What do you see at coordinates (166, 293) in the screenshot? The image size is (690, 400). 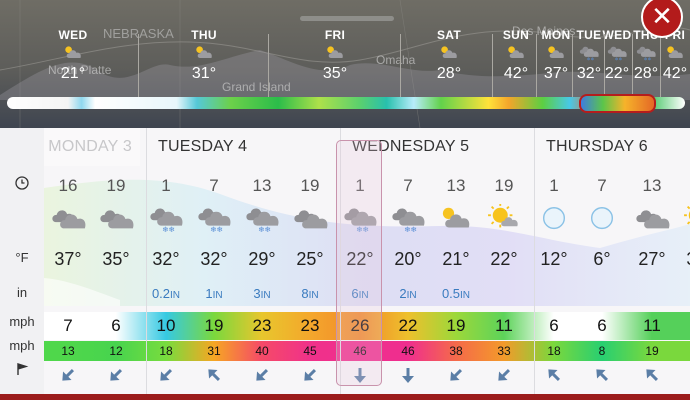 I see `snowfall-value: 0.2IN` at bounding box center [166, 293].